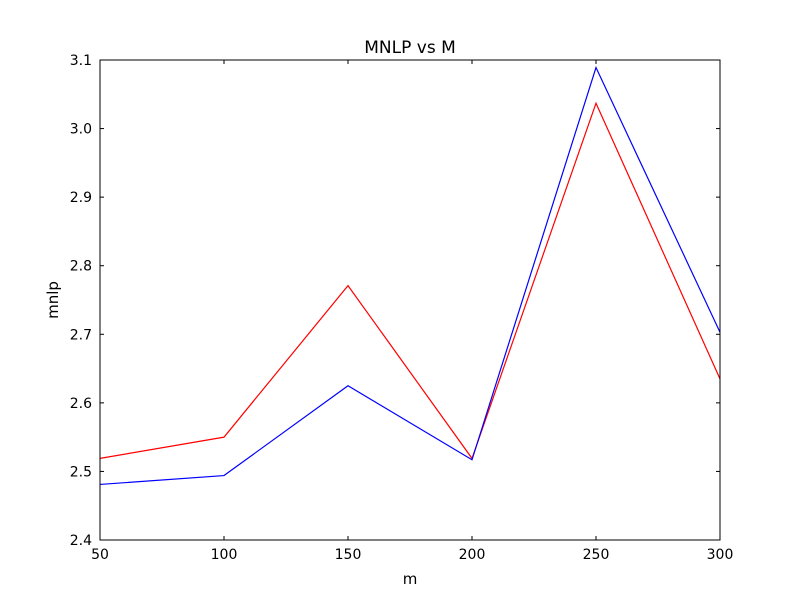 The width and height of the screenshot is (800, 600). Describe the element at coordinates (81, 541) in the screenshot. I see `y-tick-label: 2.4` at that location.